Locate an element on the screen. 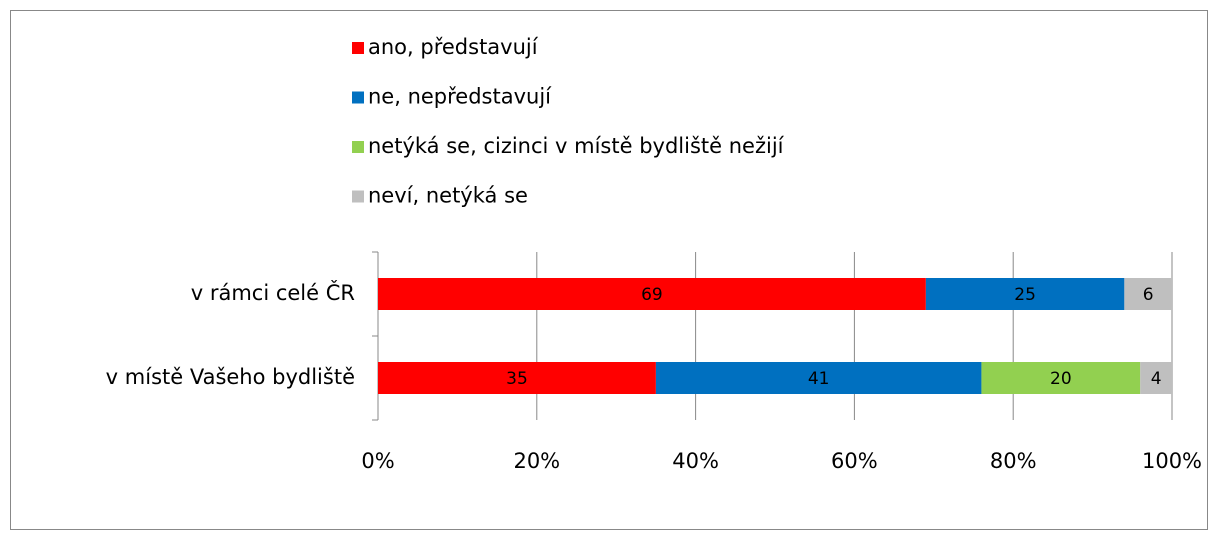 The height and width of the screenshot is (539, 1218). x-tick-label: 20% is located at coordinates (536, 461).